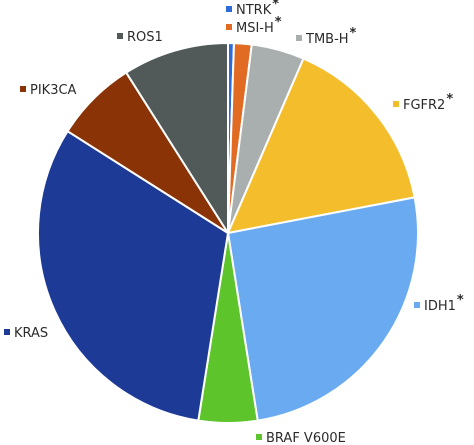 This screenshot has width=474, height=445. I want to click on slice-label-pik3ca: PIK3CA, so click(48, 90).